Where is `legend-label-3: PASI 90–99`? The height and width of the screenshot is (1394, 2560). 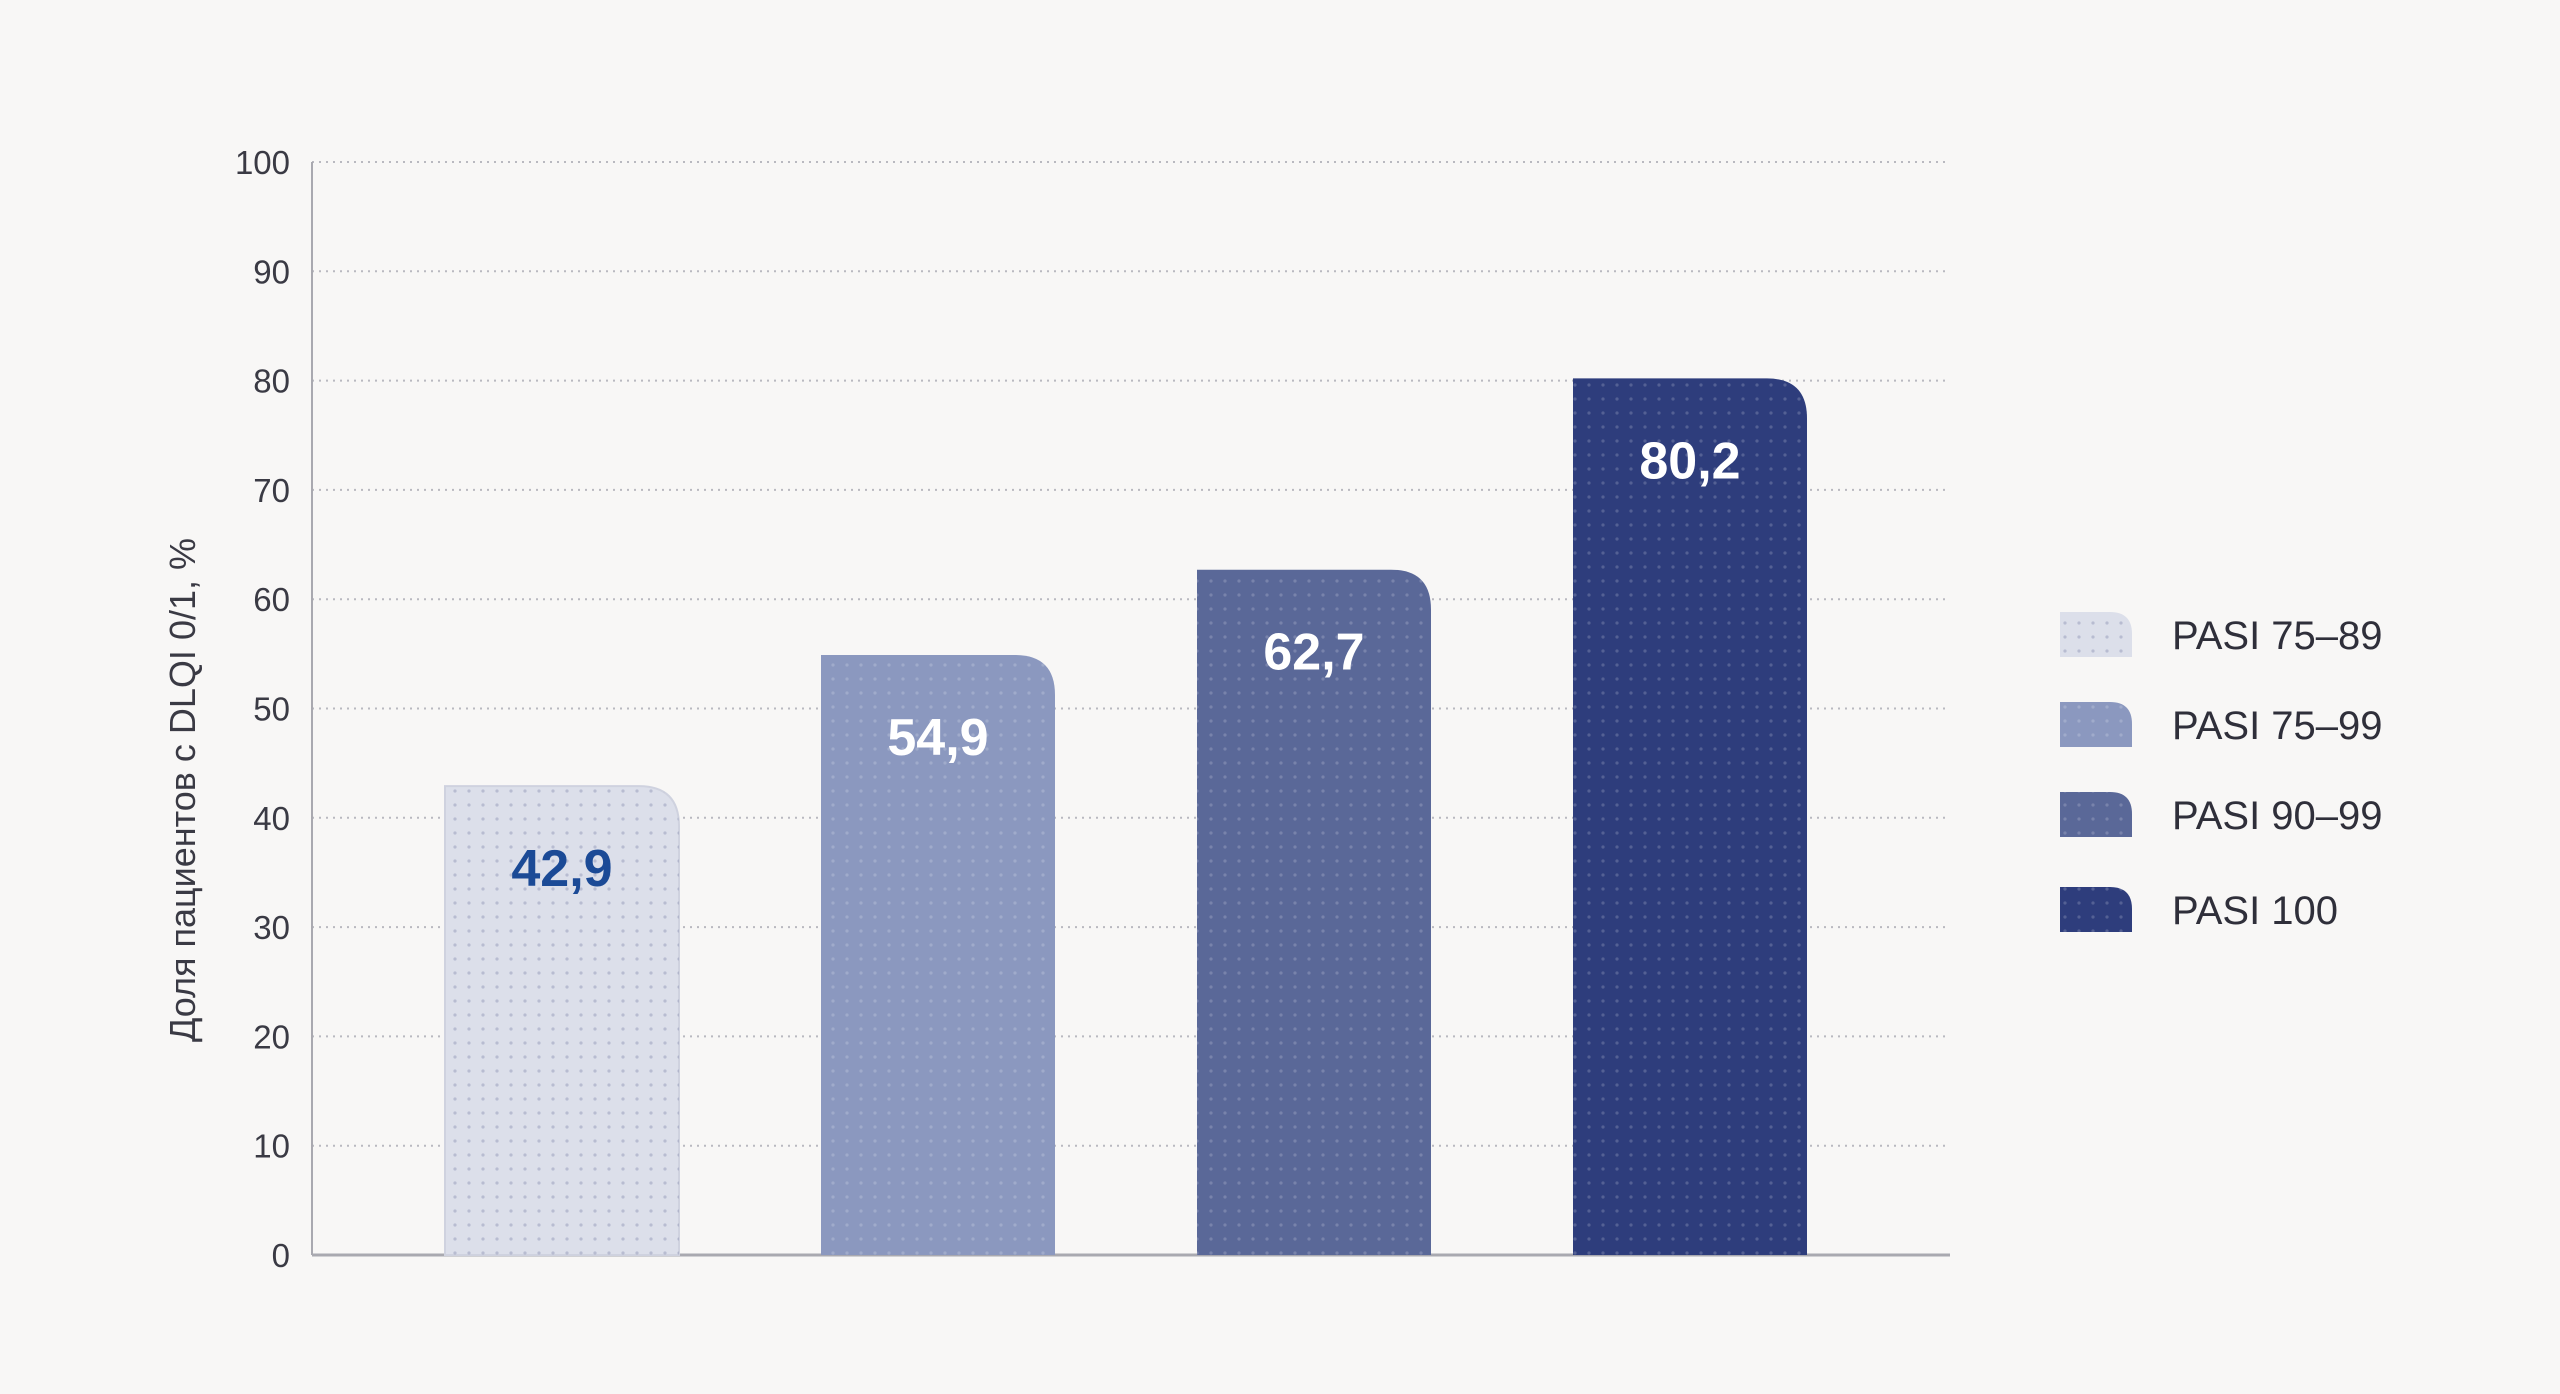 legend-label-3: PASI 90–99 is located at coordinates (2277, 816).